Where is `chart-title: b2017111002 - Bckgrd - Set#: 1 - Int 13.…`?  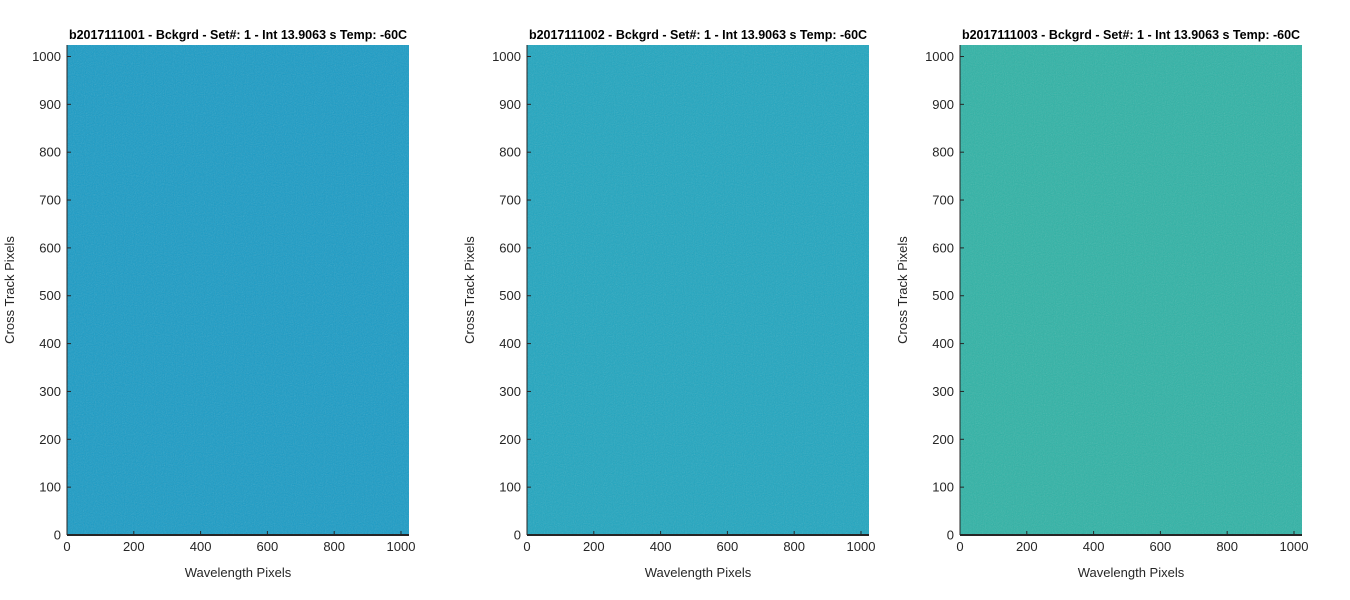 chart-title: b2017111002 - Bckgrd - Set#: 1 - Int 13.… is located at coordinates (698, 35).